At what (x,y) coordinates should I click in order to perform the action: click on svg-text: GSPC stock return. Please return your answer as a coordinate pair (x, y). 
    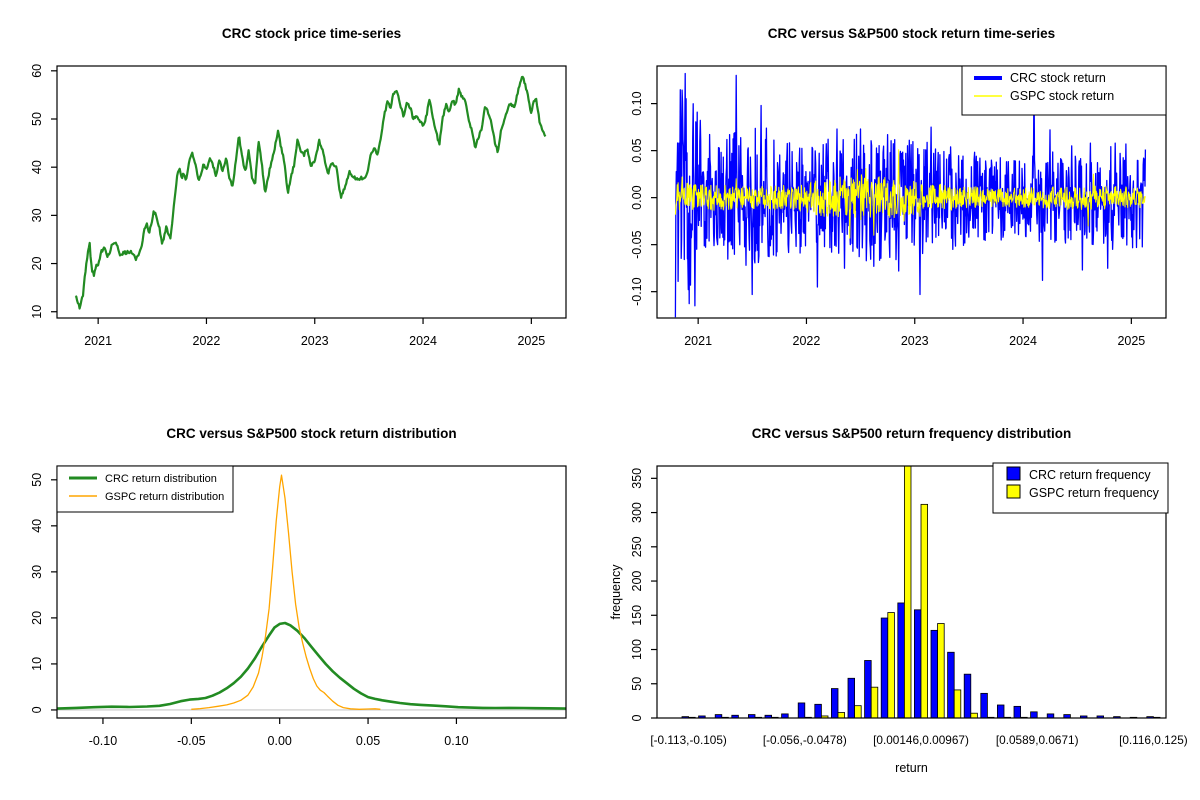
    Looking at the image, I should click on (1062, 96).